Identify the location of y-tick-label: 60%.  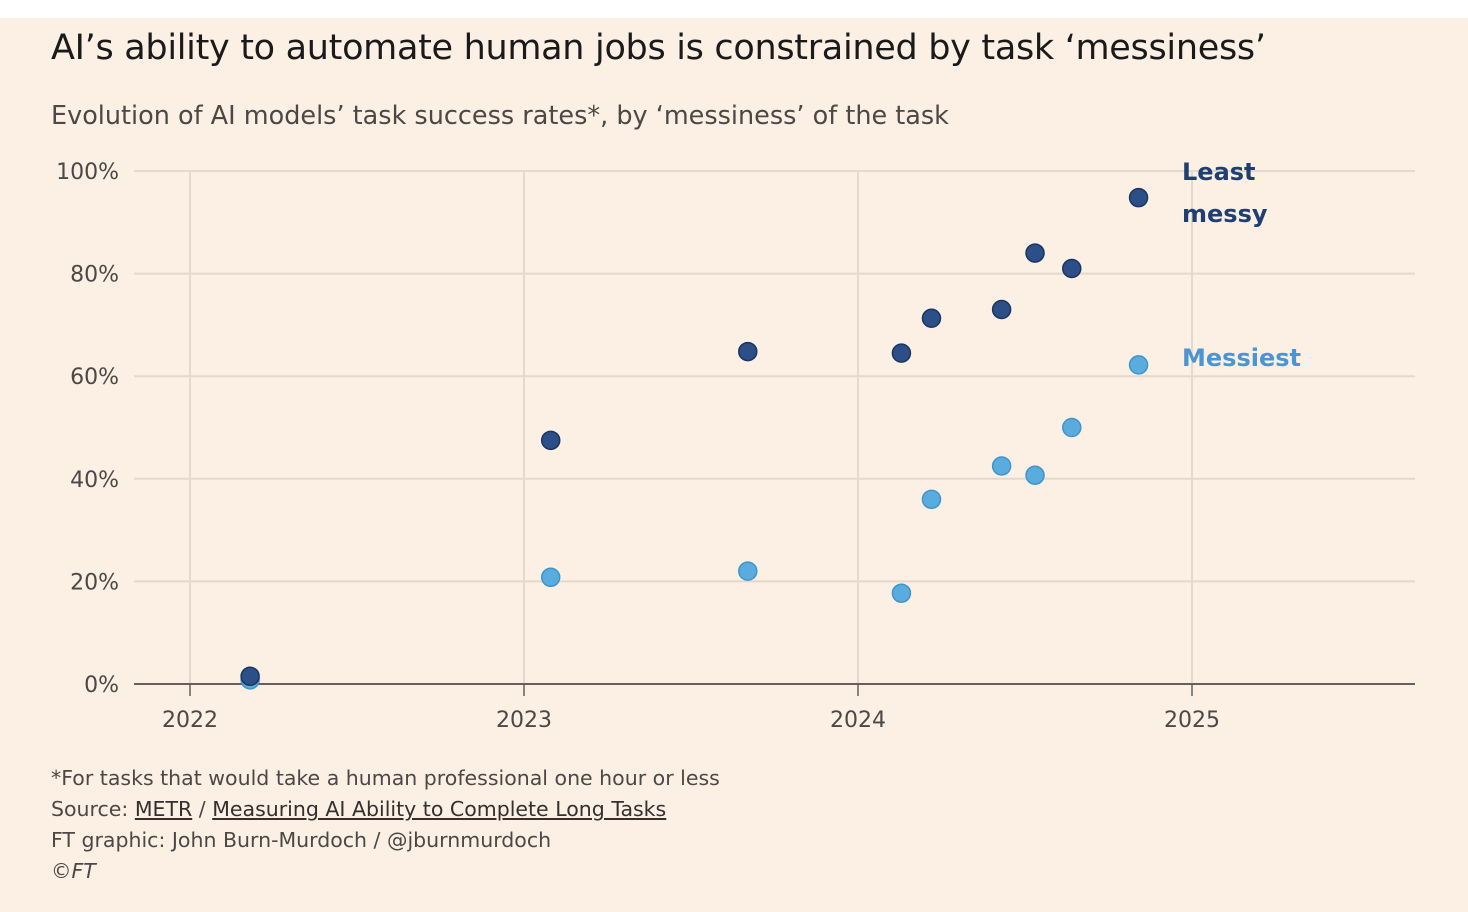
(94, 377).